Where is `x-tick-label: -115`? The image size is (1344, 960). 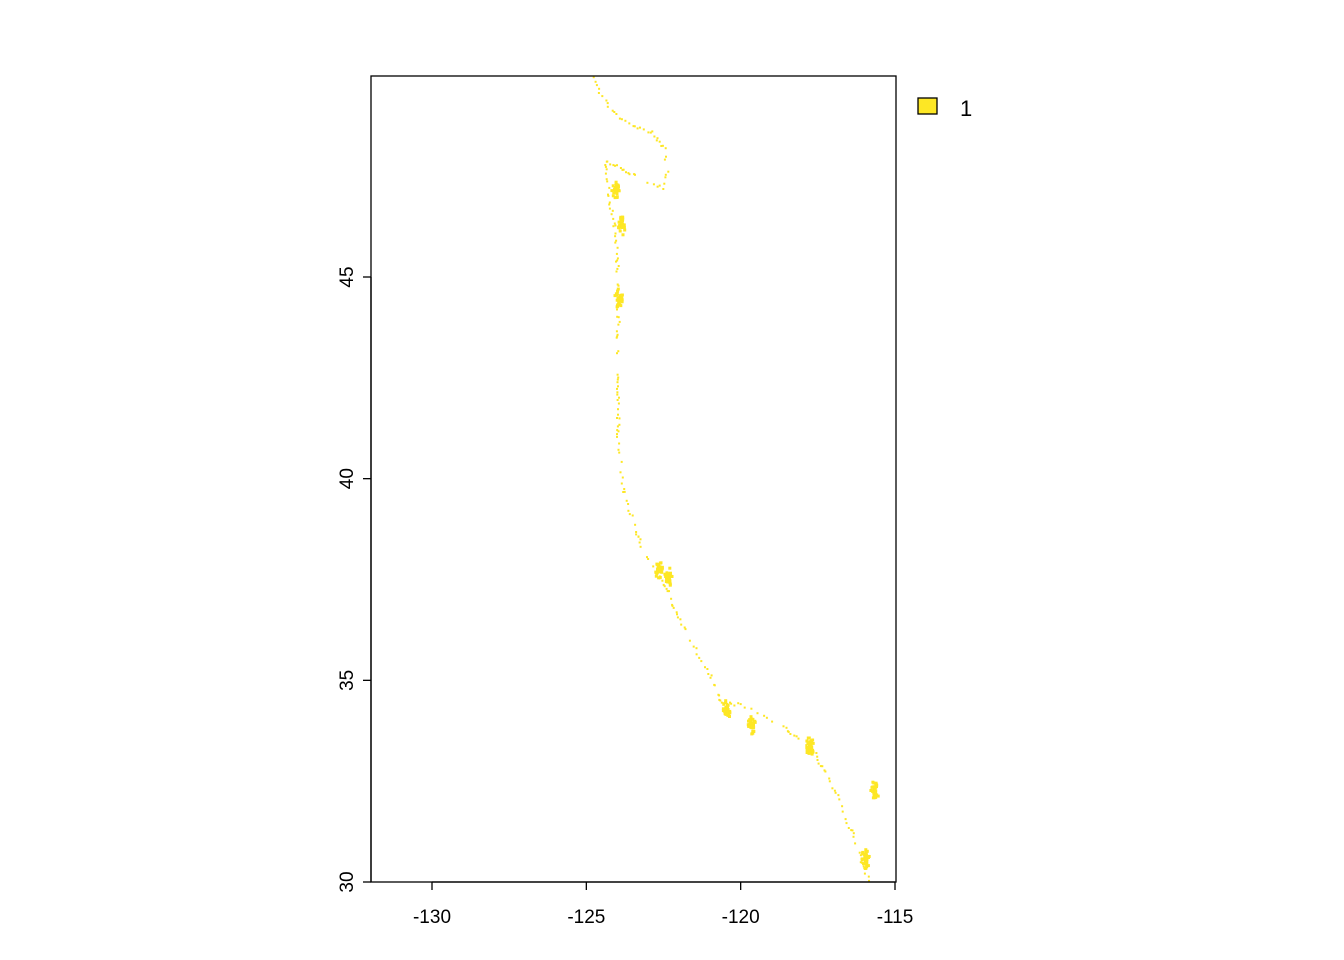
x-tick-label: -115 is located at coordinates (895, 917).